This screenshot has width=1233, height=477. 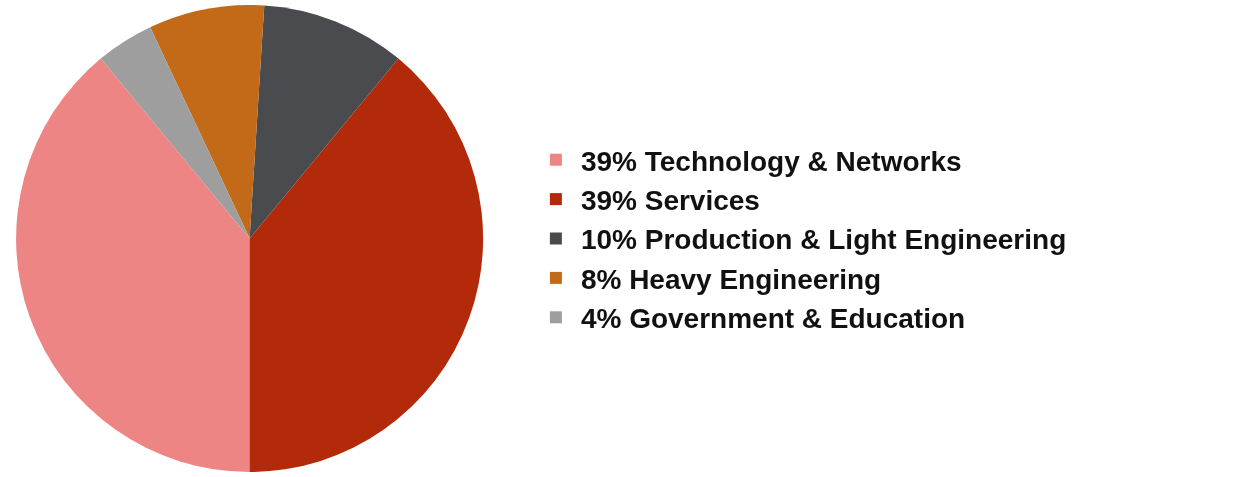 What do you see at coordinates (823, 240) in the screenshot?
I see `legend-label: 10% Production & Light Engineering` at bounding box center [823, 240].